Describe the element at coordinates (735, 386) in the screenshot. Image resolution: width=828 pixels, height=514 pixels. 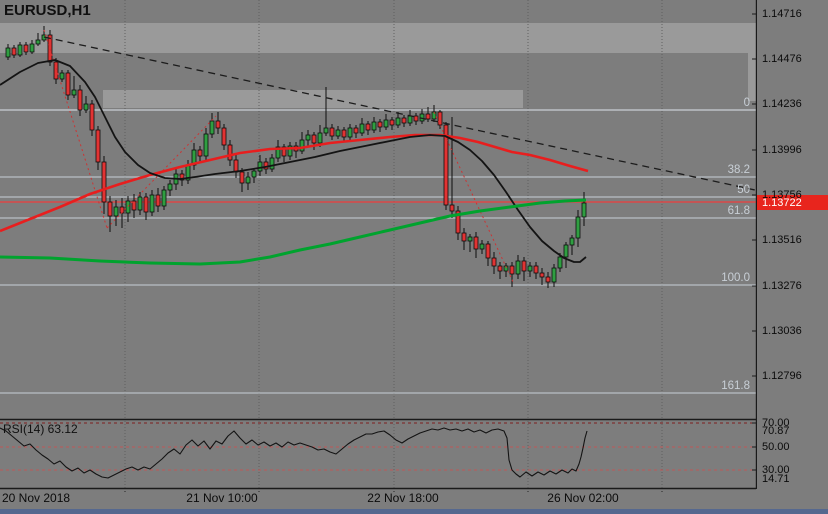
I see `fib-level-label: 161.8` at that location.